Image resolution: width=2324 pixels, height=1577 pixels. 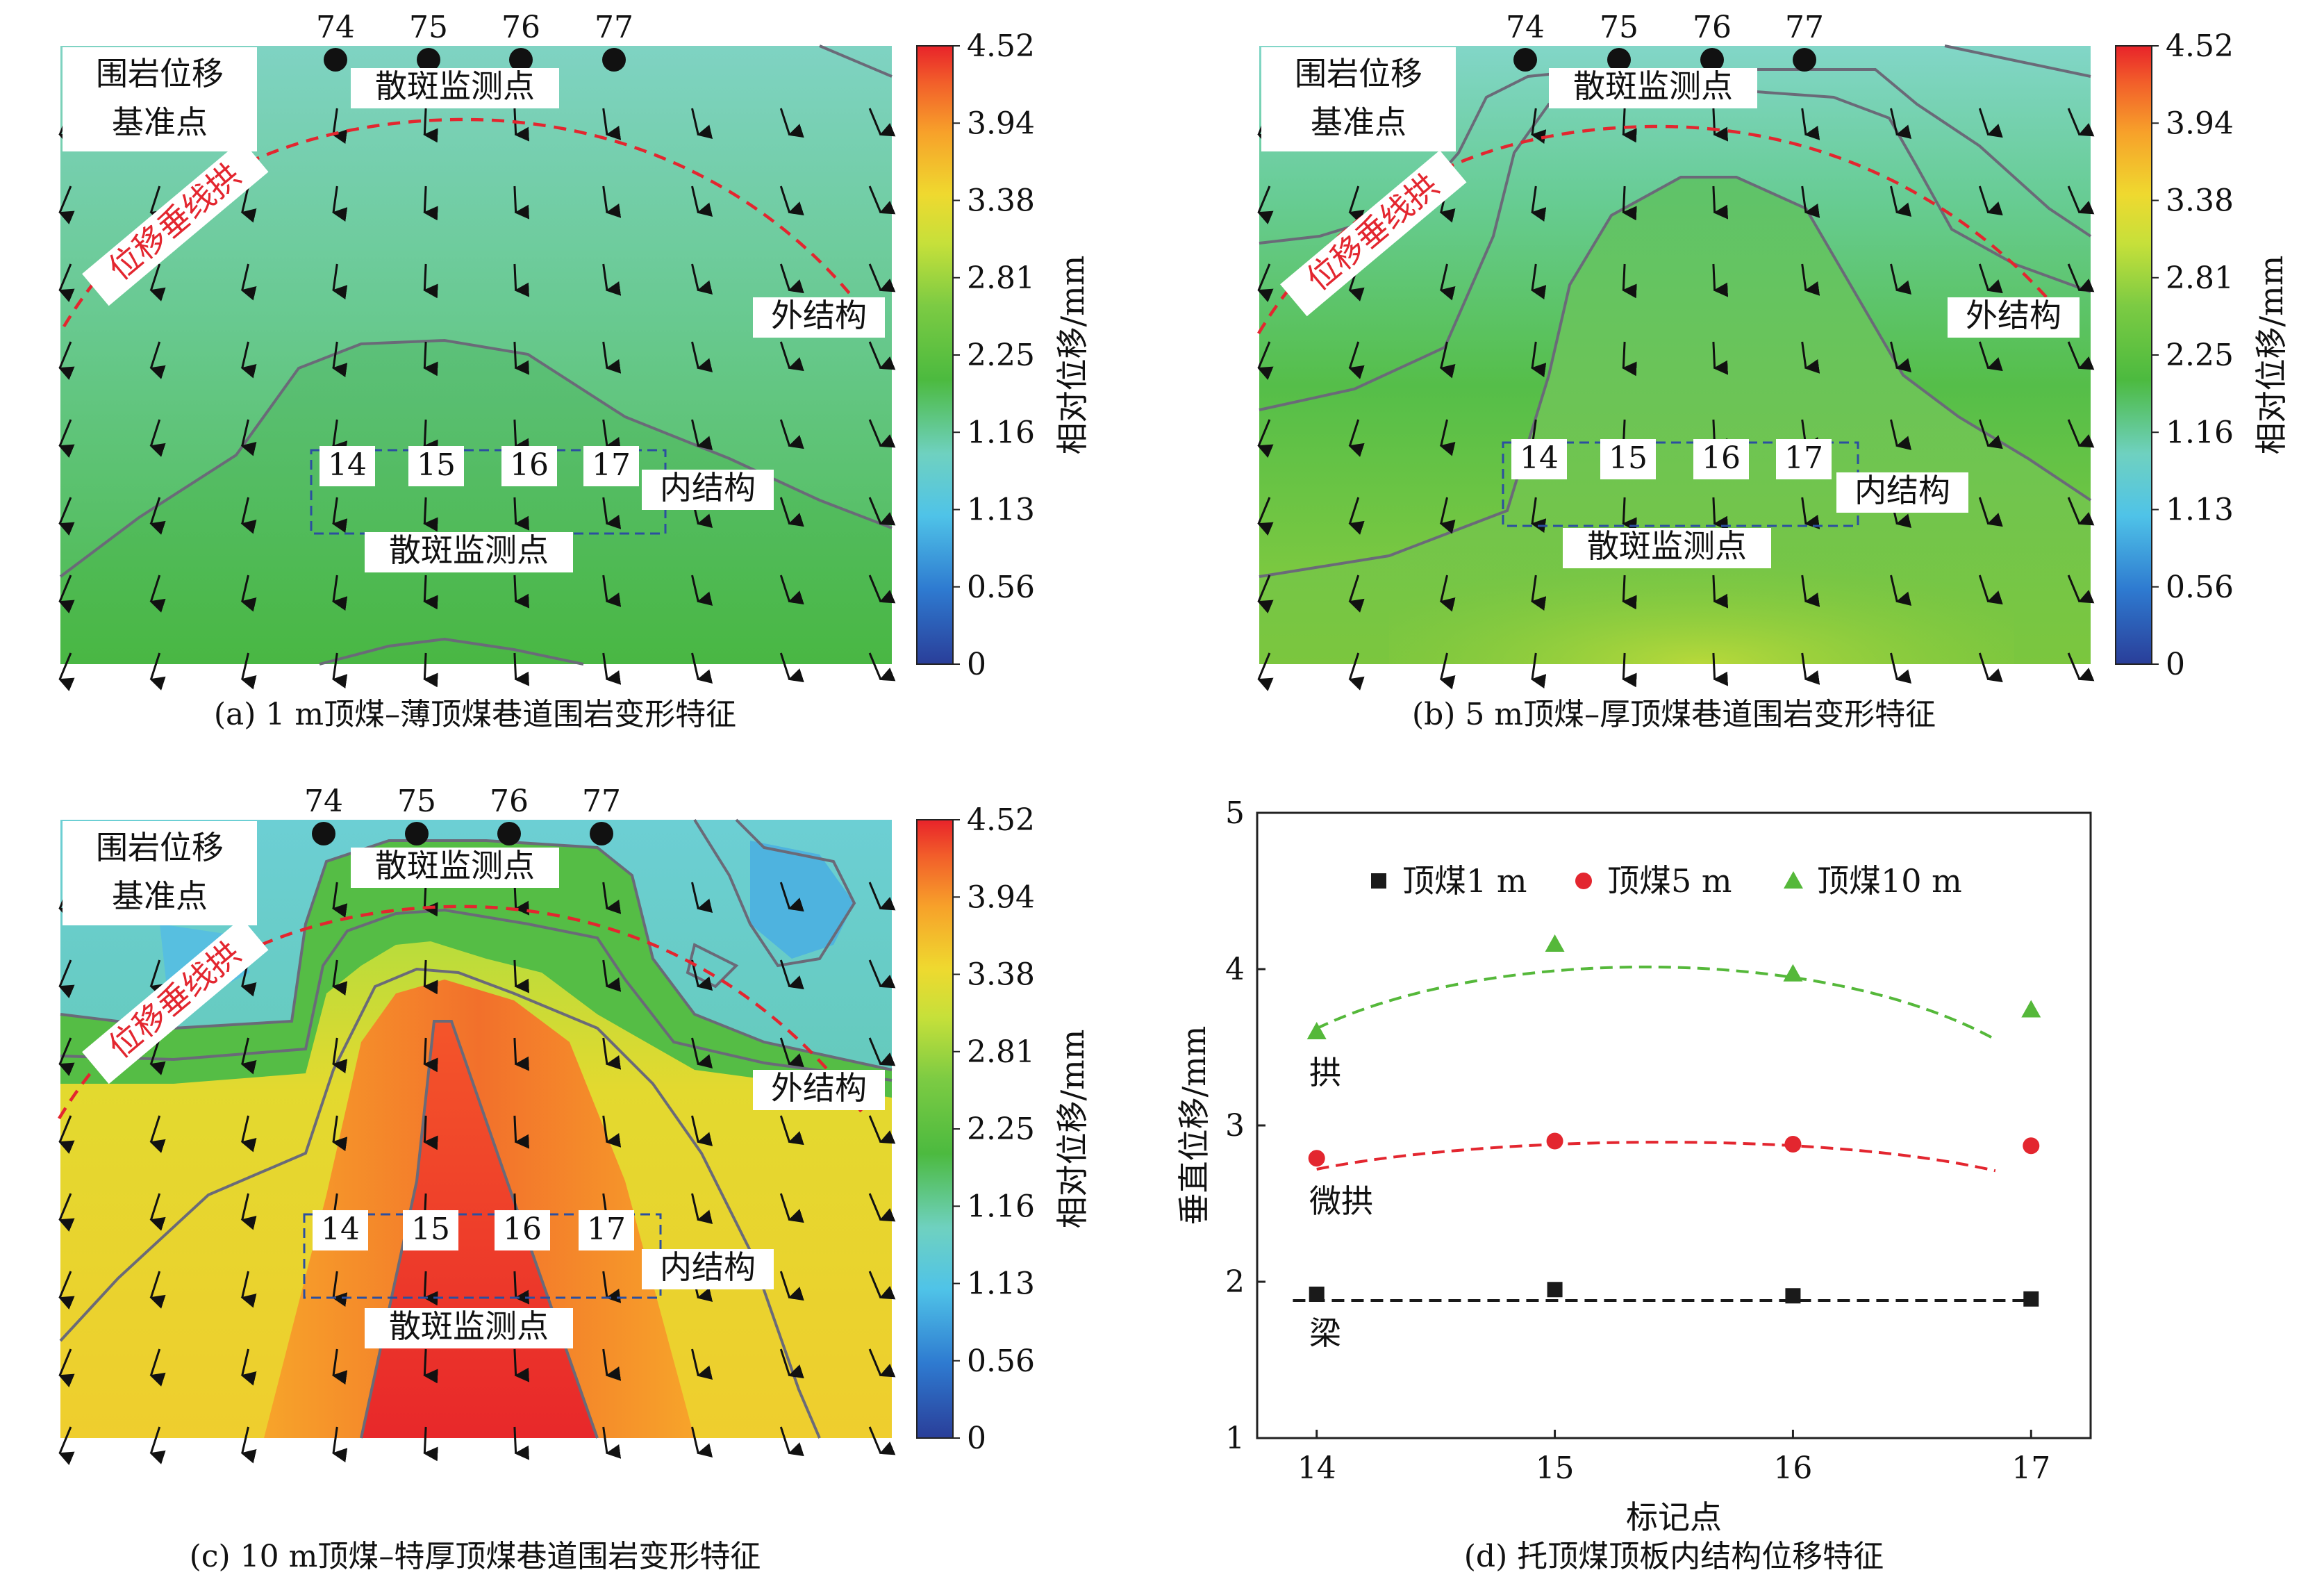 What do you see at coordinates (1674, 715) in the screenshot?
I see `caption-b: (b) 5 m顶煤–厚顶煤巷道围岩变形特征` at bounding box center [1674, 715].